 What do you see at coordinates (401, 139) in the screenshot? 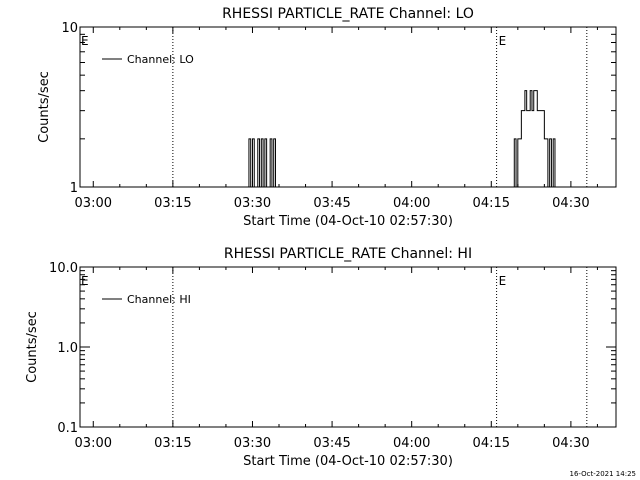
I see `series-line` at bounding box center [401, 139].